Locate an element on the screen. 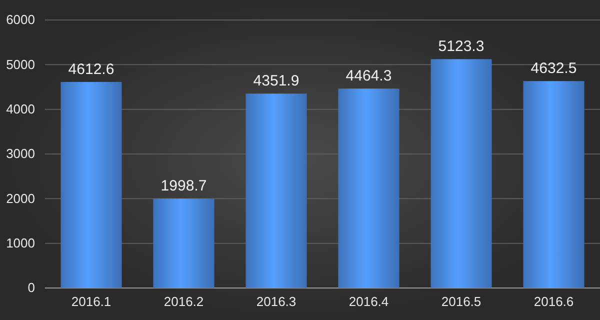 Image resolution: width=600 pixels, height=320 pixels. y-tick-label: 1000 is located at coordinates (20, 242).